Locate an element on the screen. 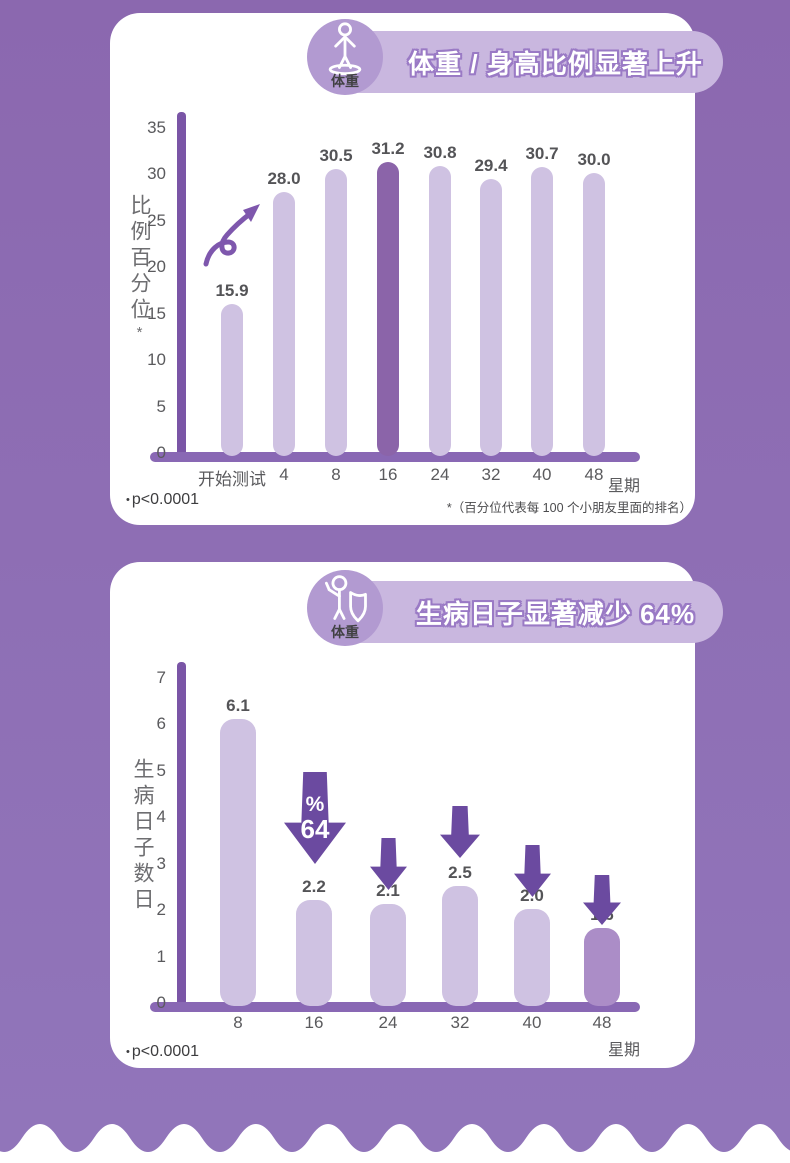 This screenshot has height=1163, width=790. child-shield-icon is located at coordinates (345, 599).